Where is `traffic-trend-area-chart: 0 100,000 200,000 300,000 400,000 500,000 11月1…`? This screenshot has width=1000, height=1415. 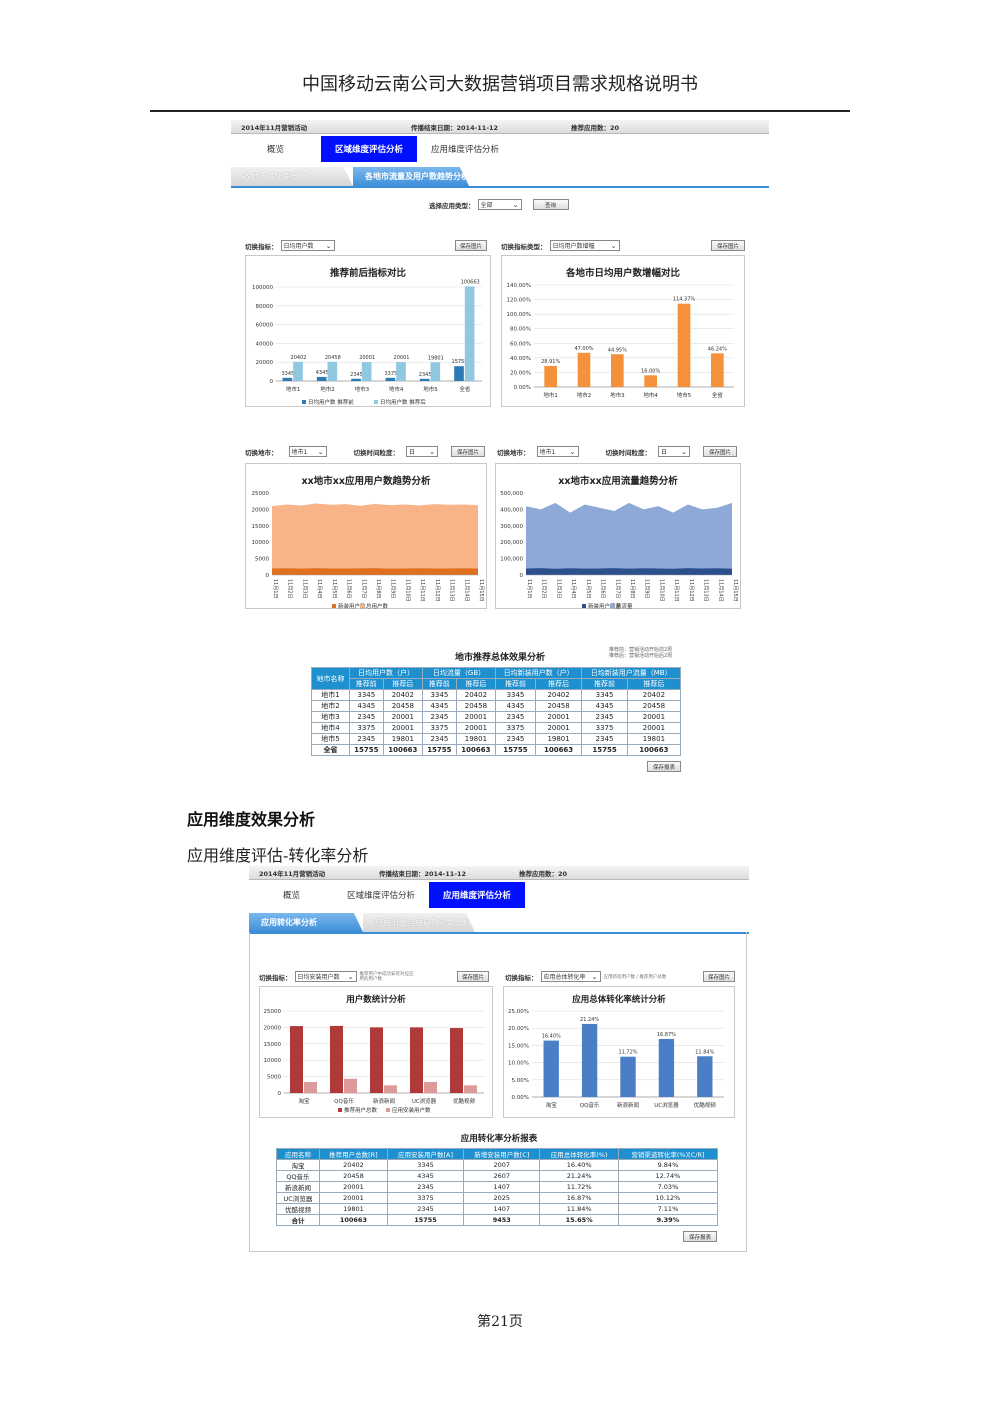
traffic-trend-area-chart: 0 100,000 200,000 300,000 400,000 500,000 11月1… is located at coordinates (619, 550).